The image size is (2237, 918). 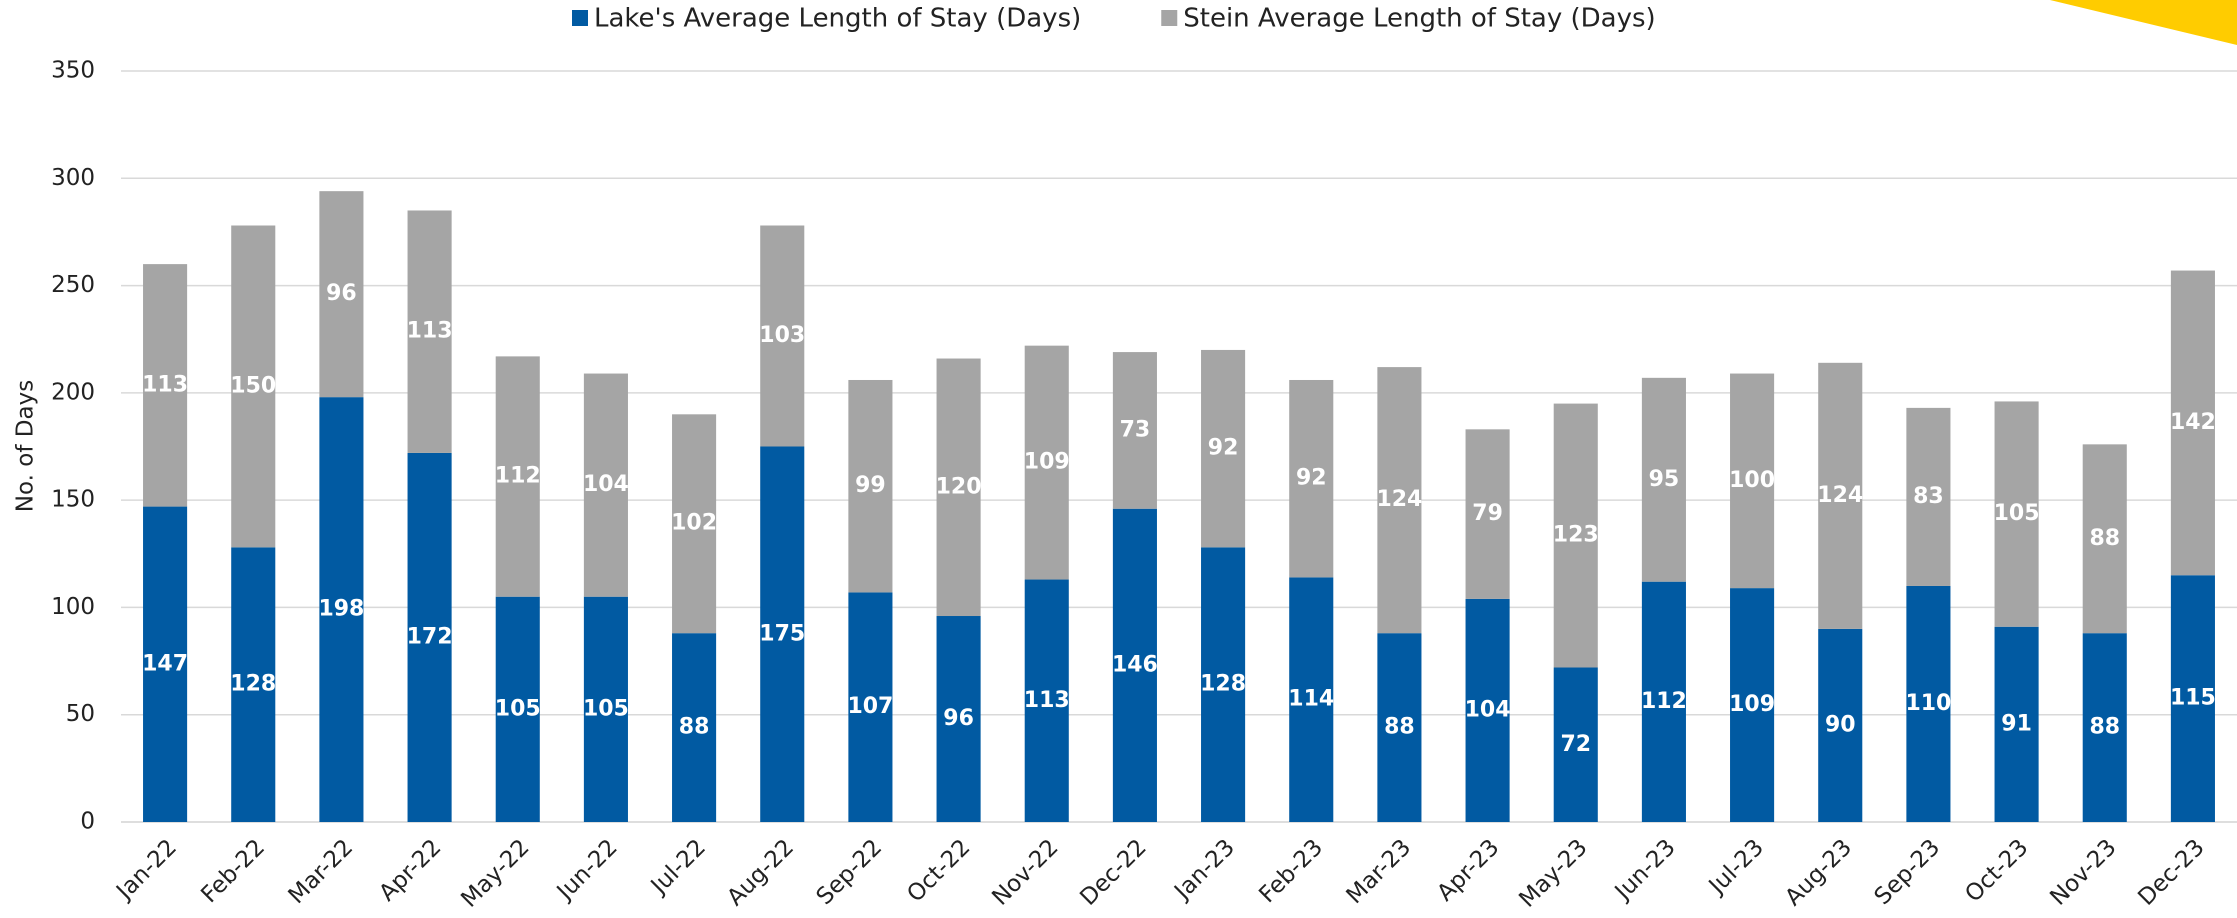 What do you see at coordinates (1468, 870) in the screenshot?
I see `x-tick-label: Apr-23` at bounding box center [1468, 870].